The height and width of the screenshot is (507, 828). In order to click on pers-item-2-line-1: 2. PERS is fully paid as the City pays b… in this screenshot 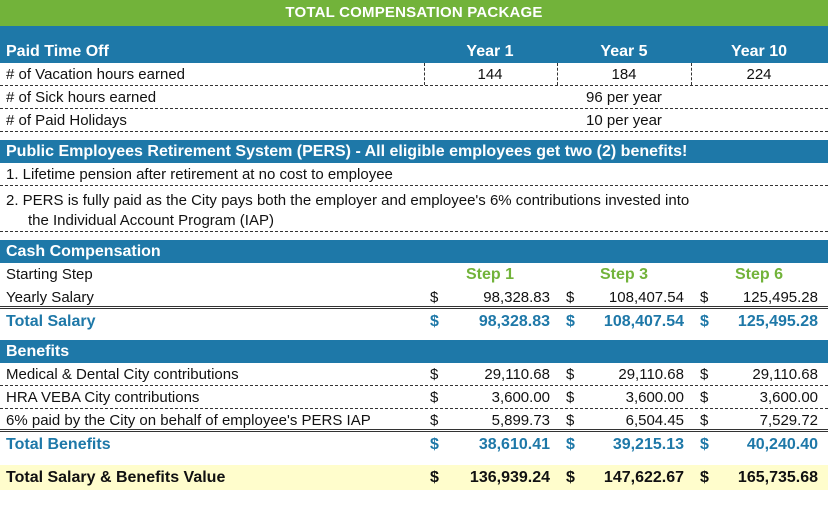, I will do `click(348, 200)`.